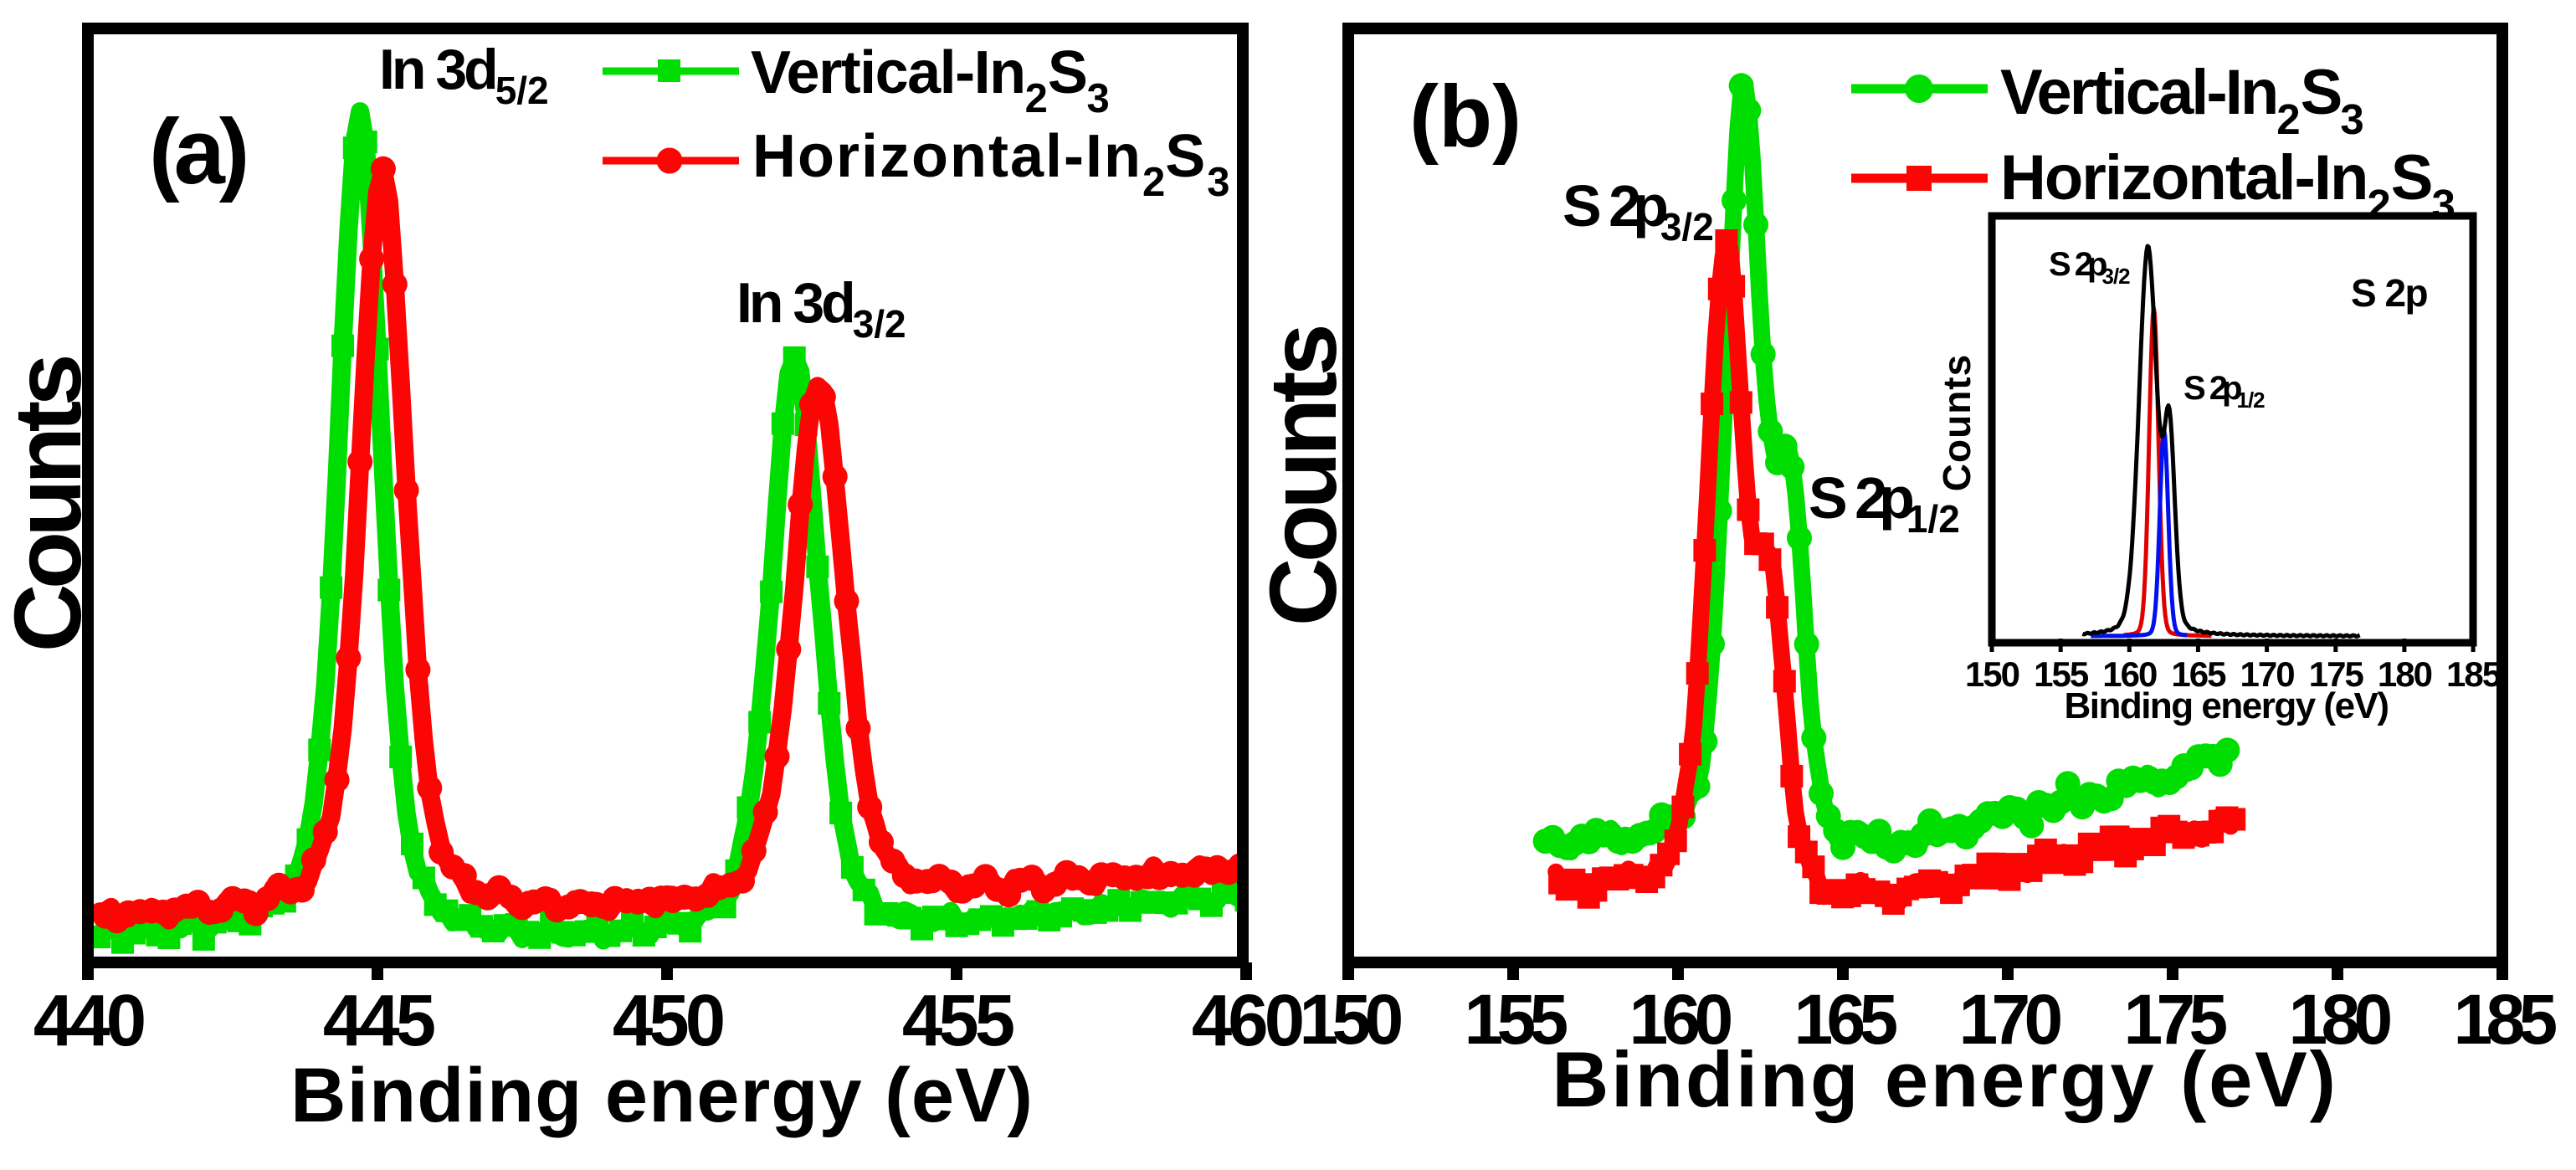 The width and height of the screenshot is (2576, 1170). Describe the element at coordinates (88, 1020) in the screenshot. I see `svg-text: 440` at that location.